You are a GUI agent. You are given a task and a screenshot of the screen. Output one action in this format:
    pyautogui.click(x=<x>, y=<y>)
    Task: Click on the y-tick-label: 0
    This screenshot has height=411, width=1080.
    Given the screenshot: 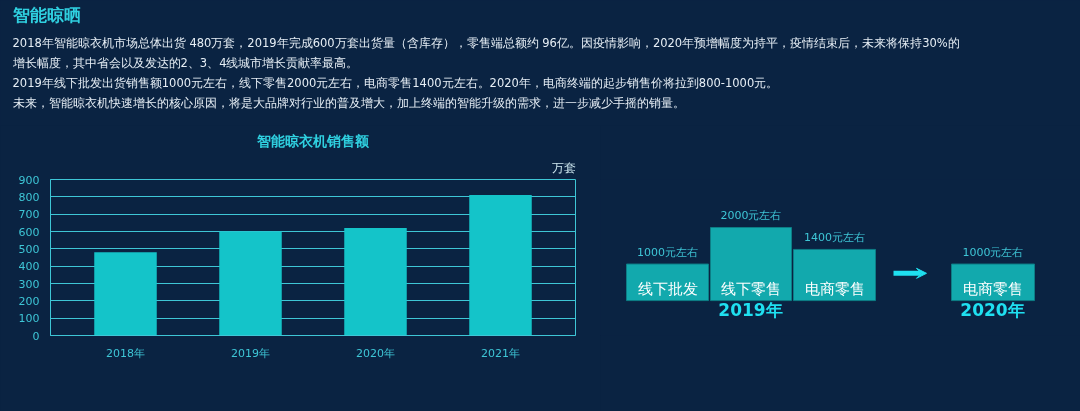 What is the action you would take?
    pyautogui.click(x=36, y=336)
    